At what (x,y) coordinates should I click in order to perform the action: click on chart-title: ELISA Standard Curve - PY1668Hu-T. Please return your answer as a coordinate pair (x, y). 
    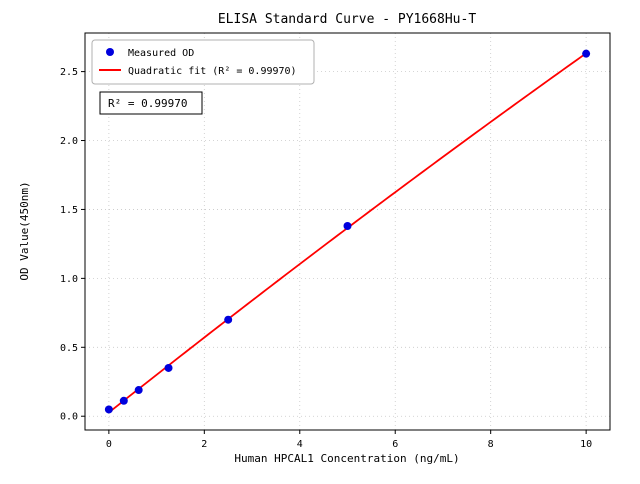
    Looking at the image, I should click on (347, 19).